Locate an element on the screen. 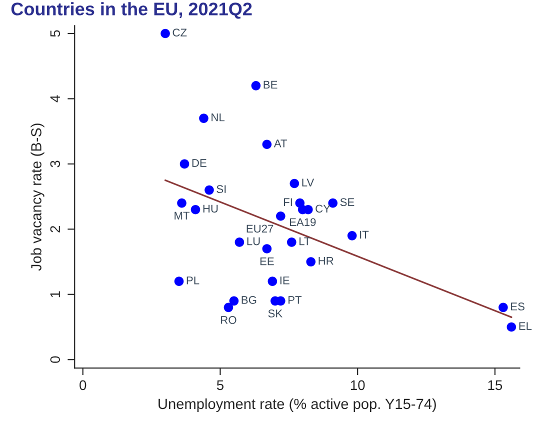 Image resolution: width=533 pixels, height=428 pixels. chart-title: Countries in the EU, 2021Q2 is located at coordinates (131, 10).